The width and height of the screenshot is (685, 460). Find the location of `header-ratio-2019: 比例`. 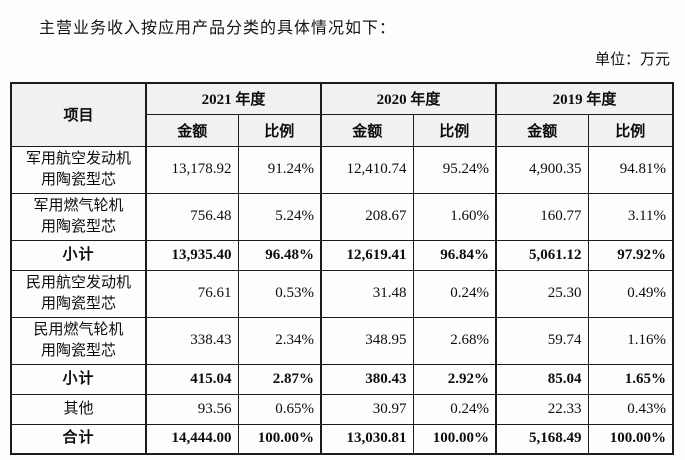

header-ratio-2019: 比例 is located at coordinates (630, 130).